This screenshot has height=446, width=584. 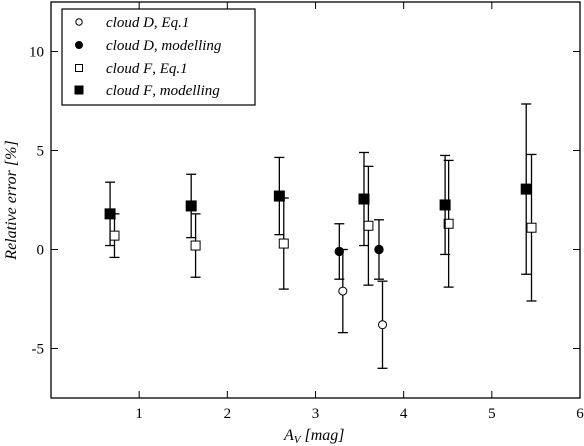 I want to click on y-tick-label: 5, so click(x=41, y=152).